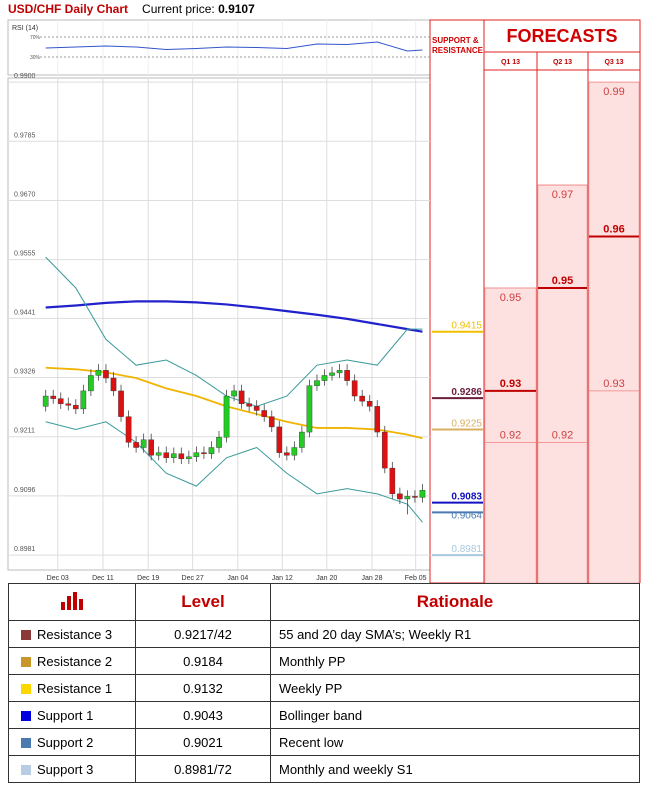 This screenshot has height=792, width=648. Describe the element at coordinates (65, 715) in the screenshot. I see `level-name: Support 1` at that location.